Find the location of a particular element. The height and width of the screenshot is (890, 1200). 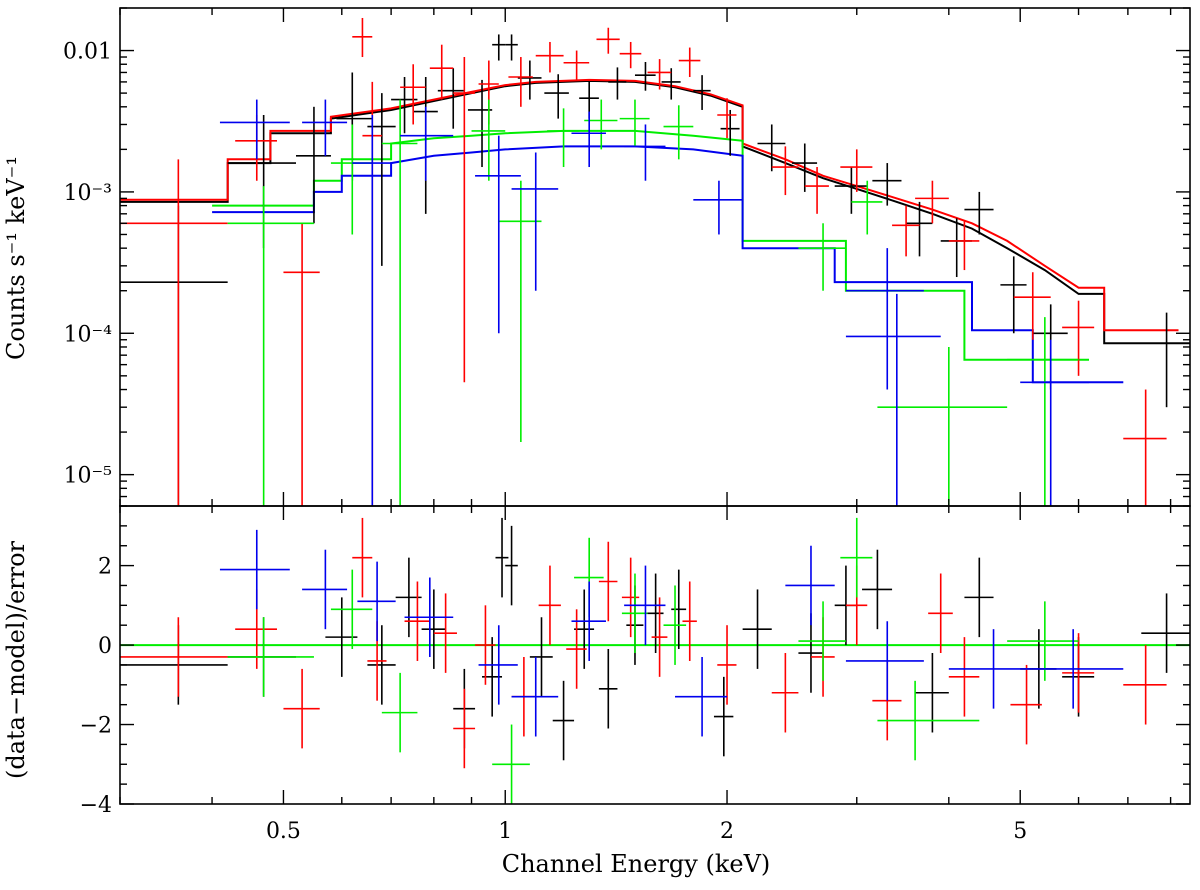

top-y-tick-label-0.00001: 10⁻⁵ is located at coordinates (88, 476).